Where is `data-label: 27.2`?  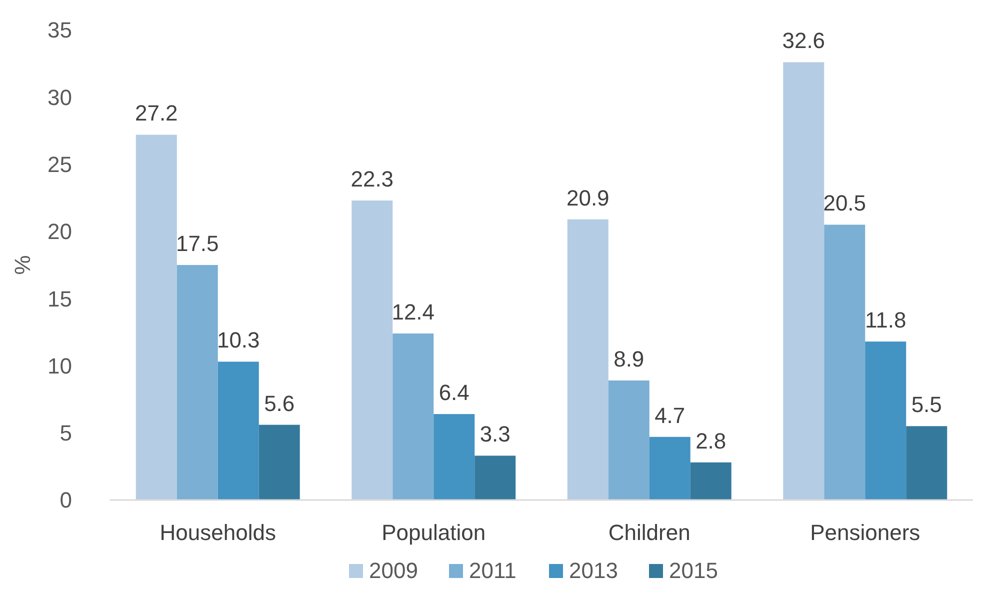
data-label: 27.2 is located at coordinates (156, 113).